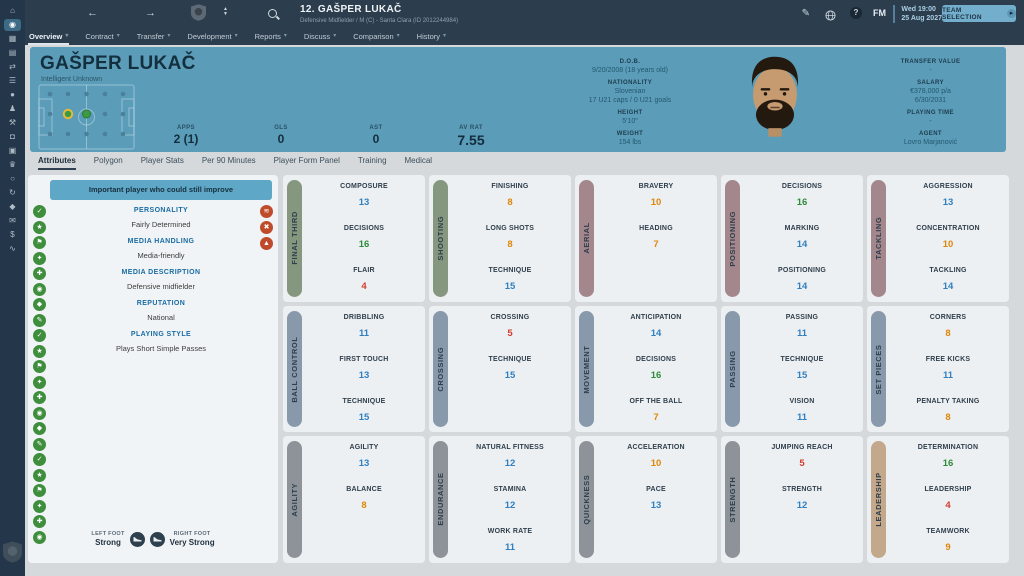  Describe the element at coordinates (962, 13) in the screenshot. I see `team-selection-label: TEAM SELECTION` at that location.